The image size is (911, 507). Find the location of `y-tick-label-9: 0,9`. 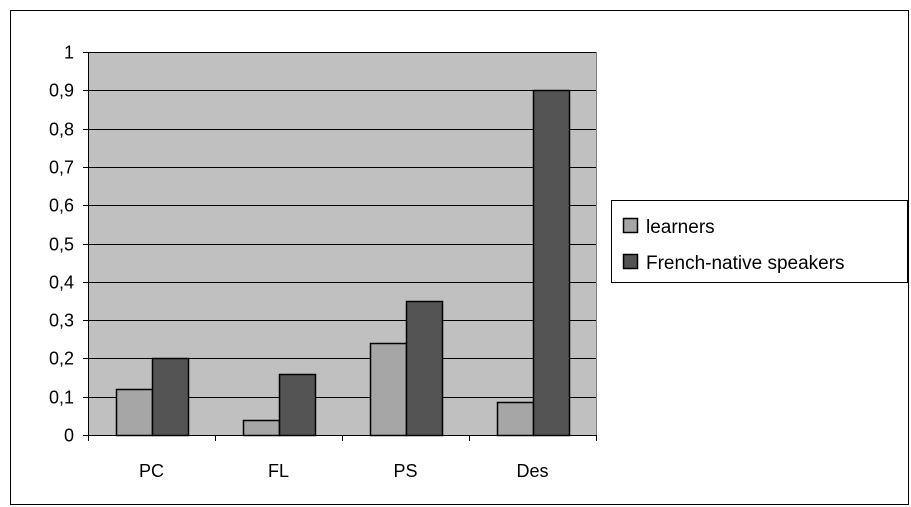

y-tick-label-9: 0,9 is located at coordinates (61, 91).